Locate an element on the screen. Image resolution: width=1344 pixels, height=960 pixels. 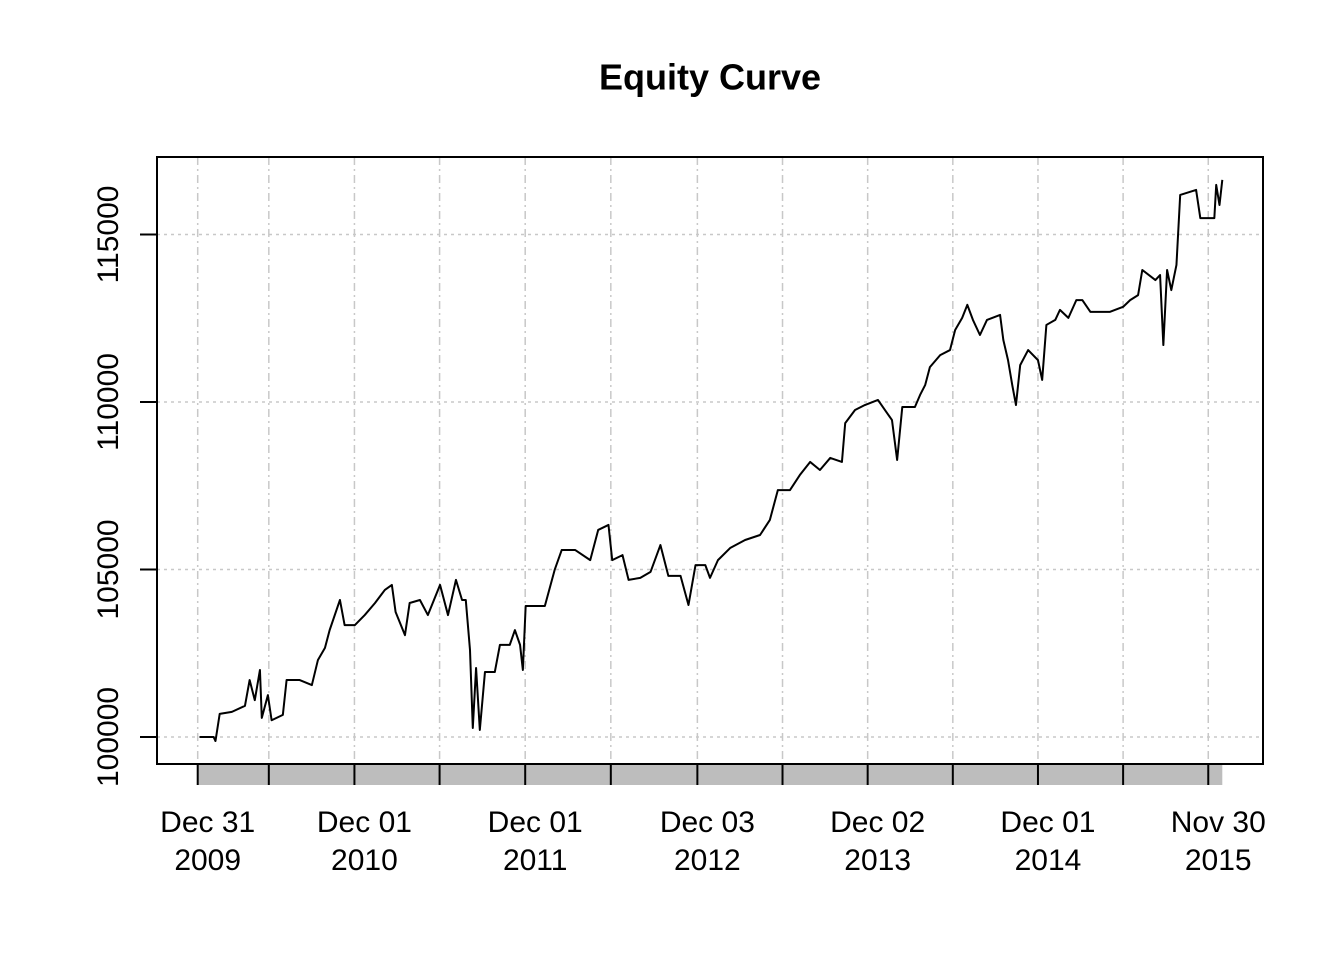
x-tick-label-line: 2014 is located at coordinates (1048, 860).